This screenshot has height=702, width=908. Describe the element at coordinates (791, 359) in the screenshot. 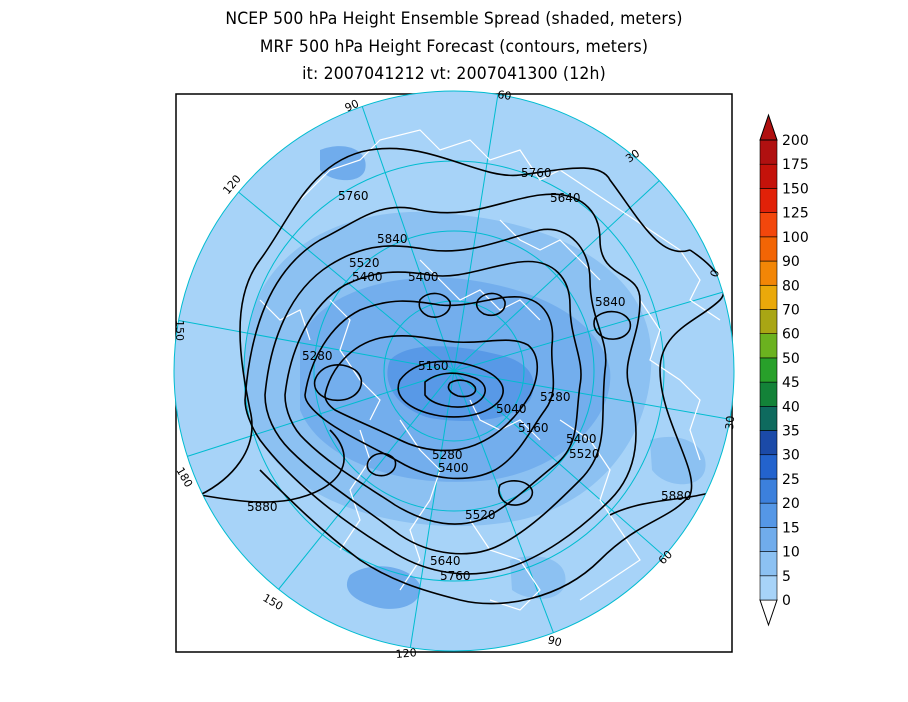

I see `colorbar-label: 50` at that location.